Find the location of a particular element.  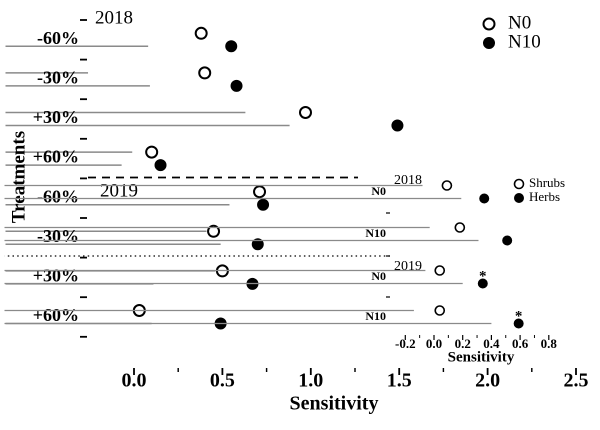

inset-legend-label-Shrubs: Shrubs is located at coordinates (547, 182).